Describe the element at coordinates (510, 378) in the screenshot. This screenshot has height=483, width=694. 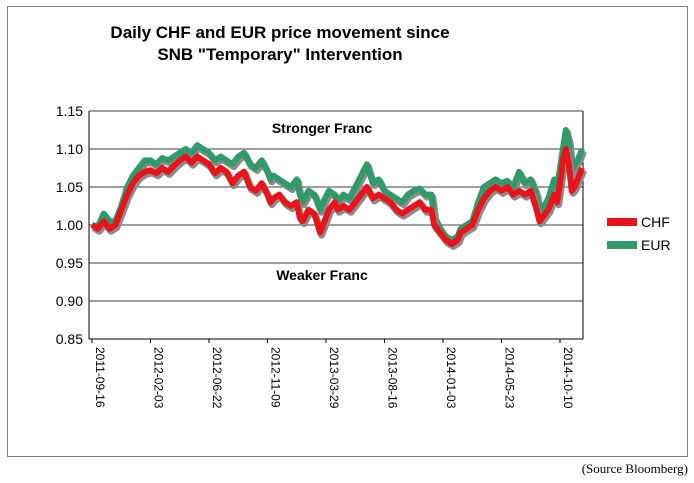
I see `x-tick-label: 2014-05-23` at that location.